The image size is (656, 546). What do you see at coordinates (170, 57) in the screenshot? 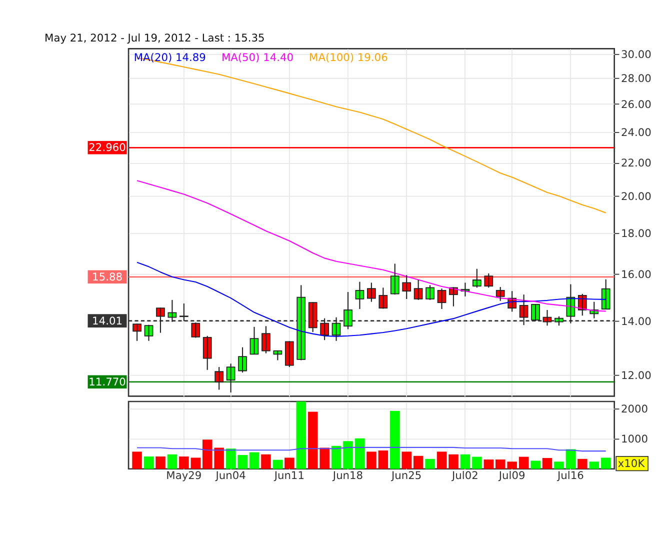
I see `text: MA(20) 14.89` at bounding box center [170, 57].